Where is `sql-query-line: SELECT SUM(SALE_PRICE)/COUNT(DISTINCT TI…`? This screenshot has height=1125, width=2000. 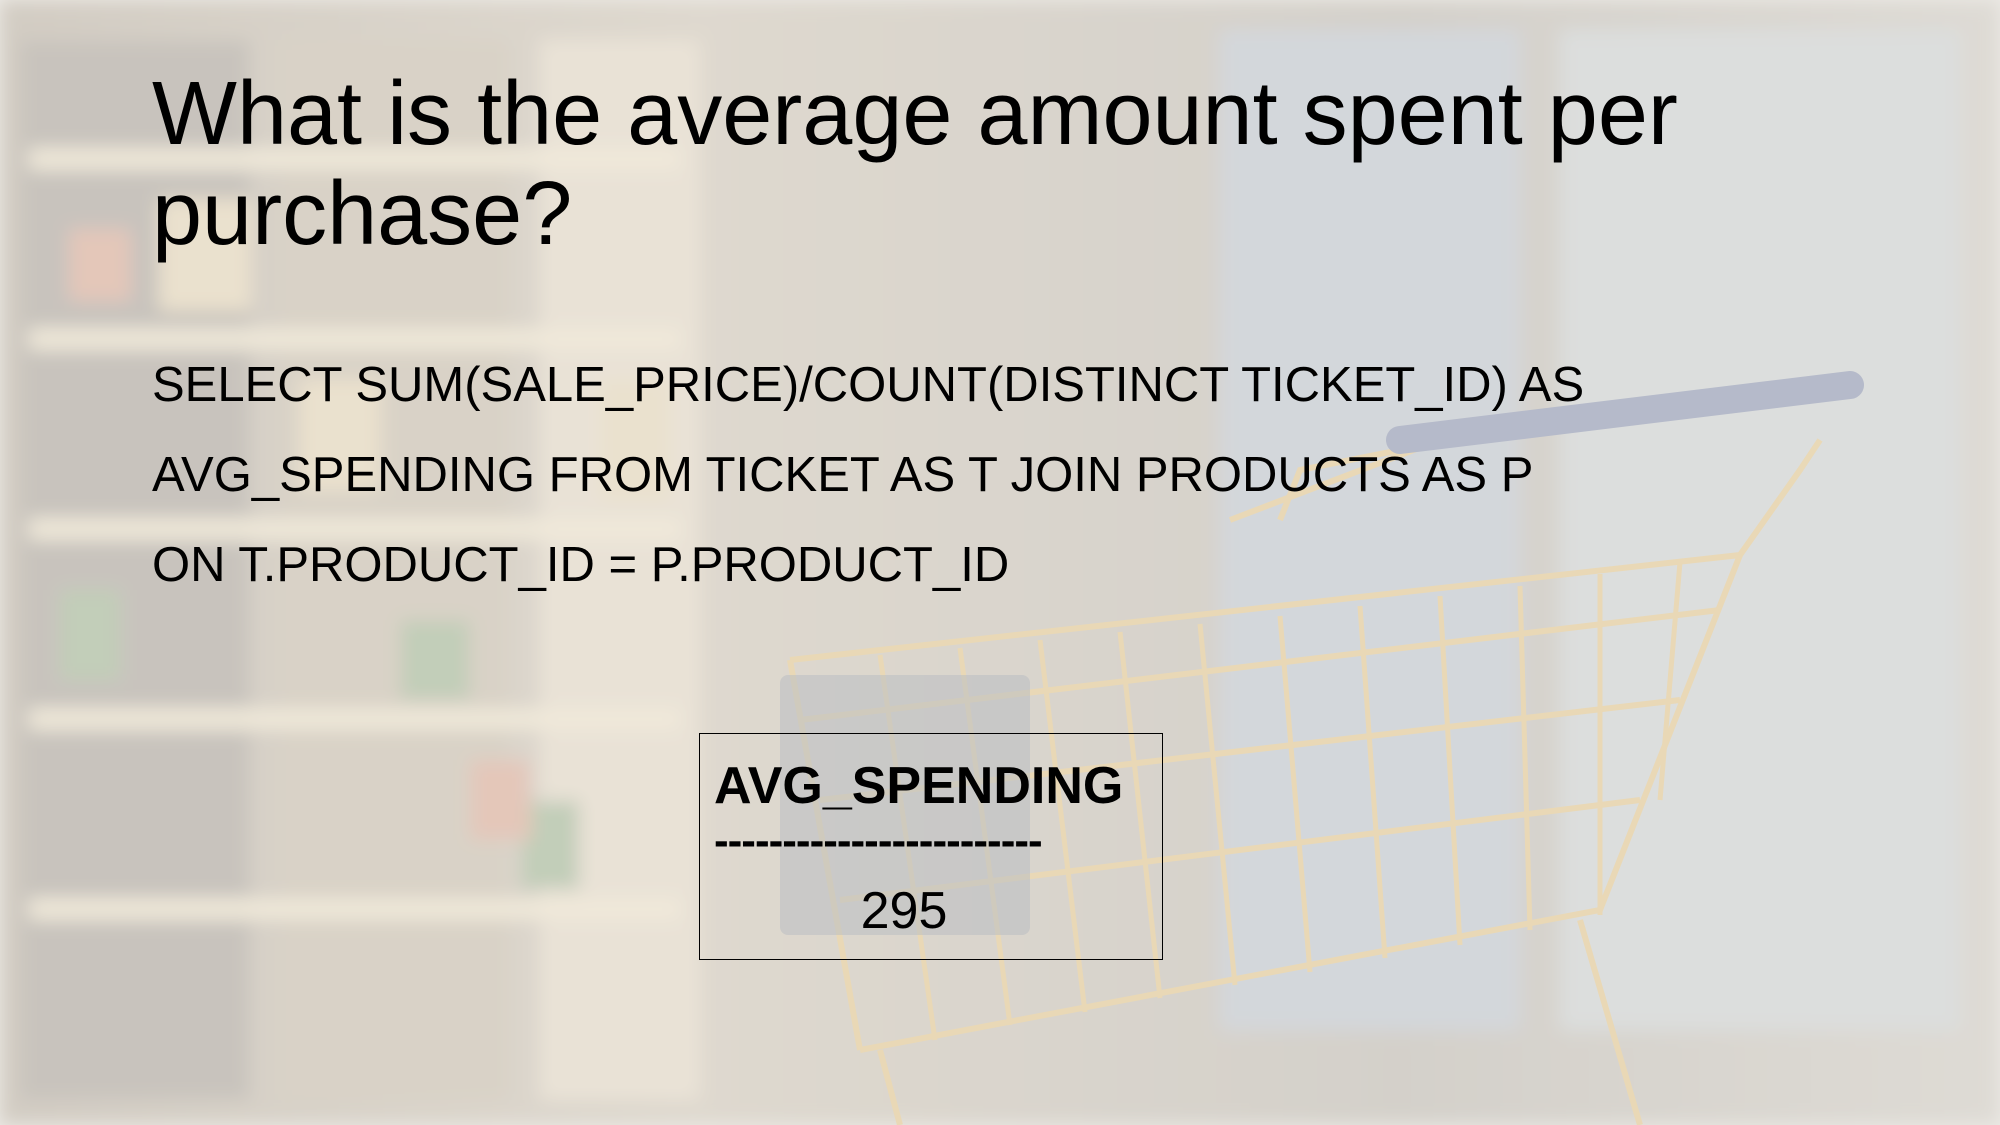 sql-query-line: SELECT SUM(SALE_PRICE)/COUNT(DISTINCT TI… is located at coordinates (868, 385).